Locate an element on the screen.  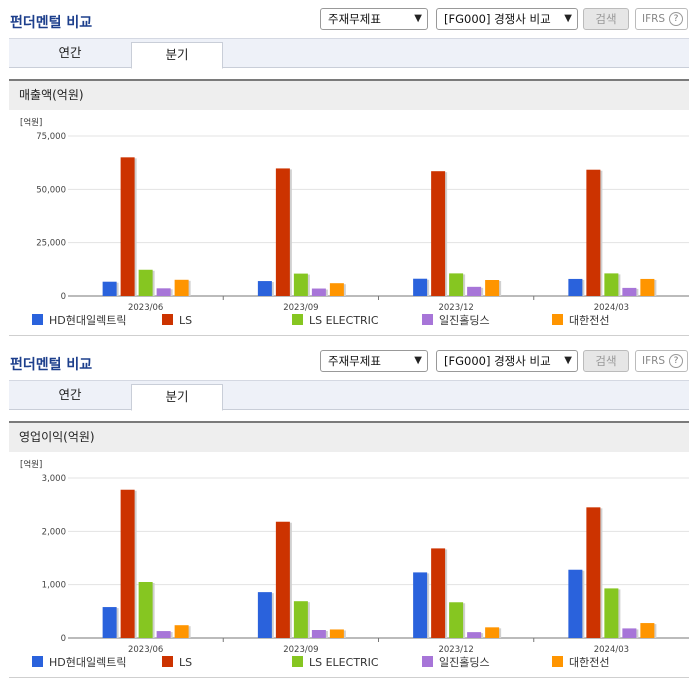
y-tick-label: 75,000 is located at coordinates (51, 137).